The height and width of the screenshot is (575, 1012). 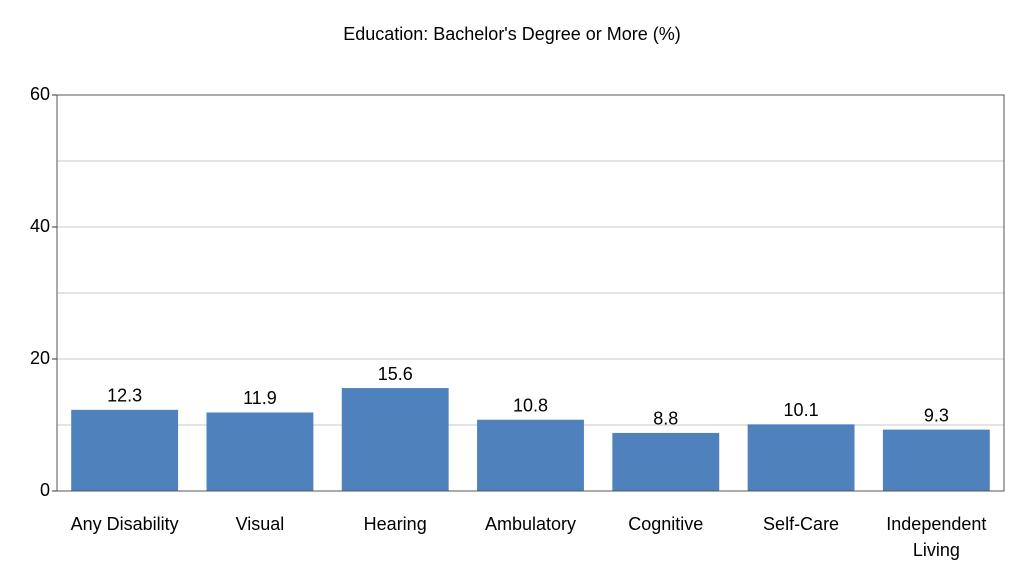 What do you see at coordinates (395, 374) in the screenshot?
I see `value-label: 15.6` at bounding box center [395, 374].